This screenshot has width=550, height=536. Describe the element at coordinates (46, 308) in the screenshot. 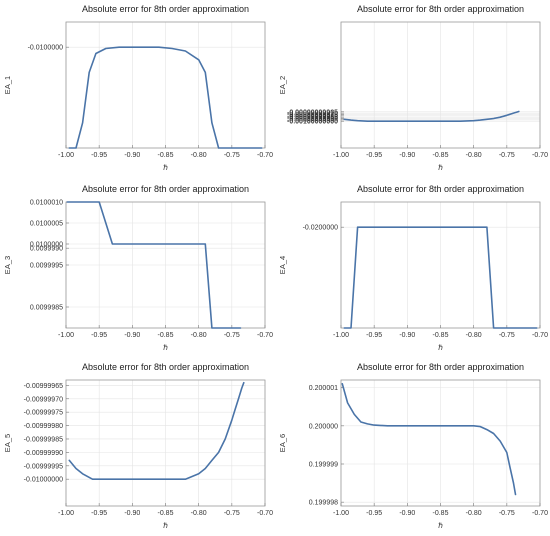

I see `y-tick-label: 0.0099985` at that location.